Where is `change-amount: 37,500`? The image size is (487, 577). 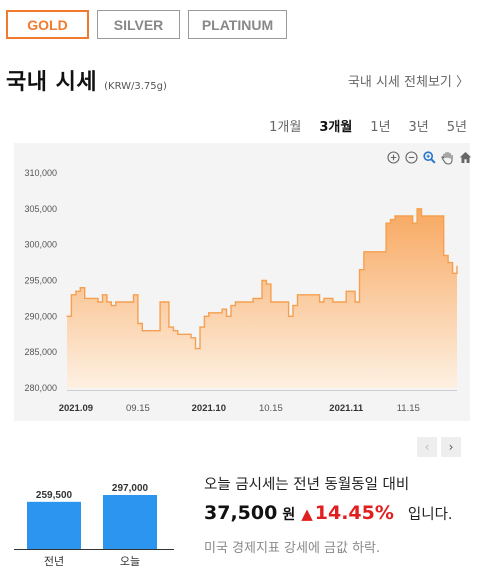 change-amount: 37,500 is located at coordinates (241, 513).